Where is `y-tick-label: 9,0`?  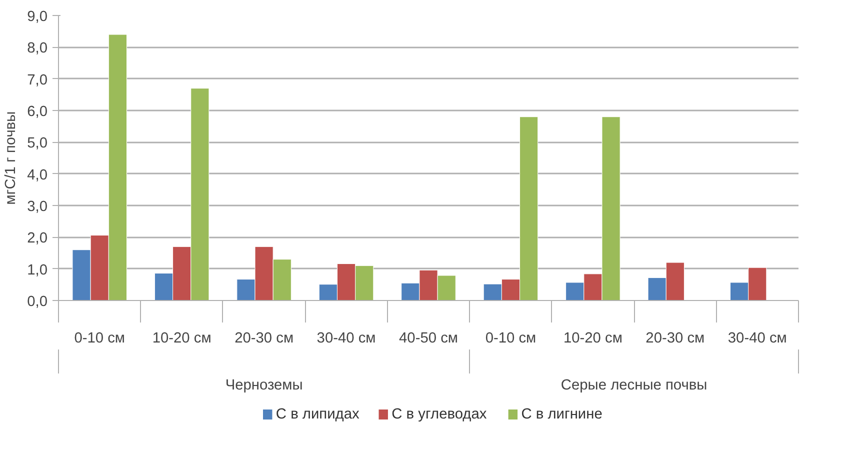
y-tick-label: 9,0 is located at coordinates (37, 17).